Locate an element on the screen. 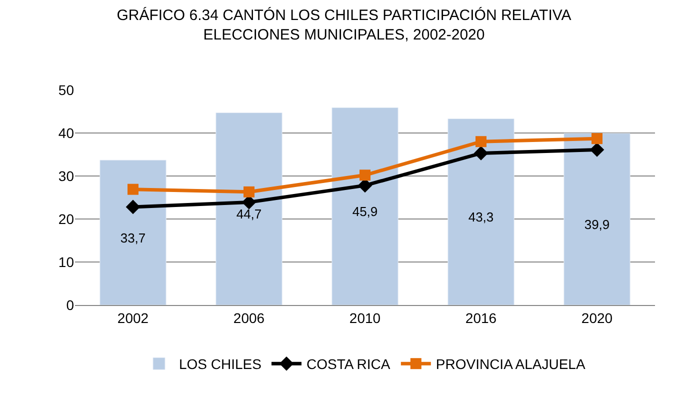  x-tick-label: 2020 is located at coordinates (597, 318).